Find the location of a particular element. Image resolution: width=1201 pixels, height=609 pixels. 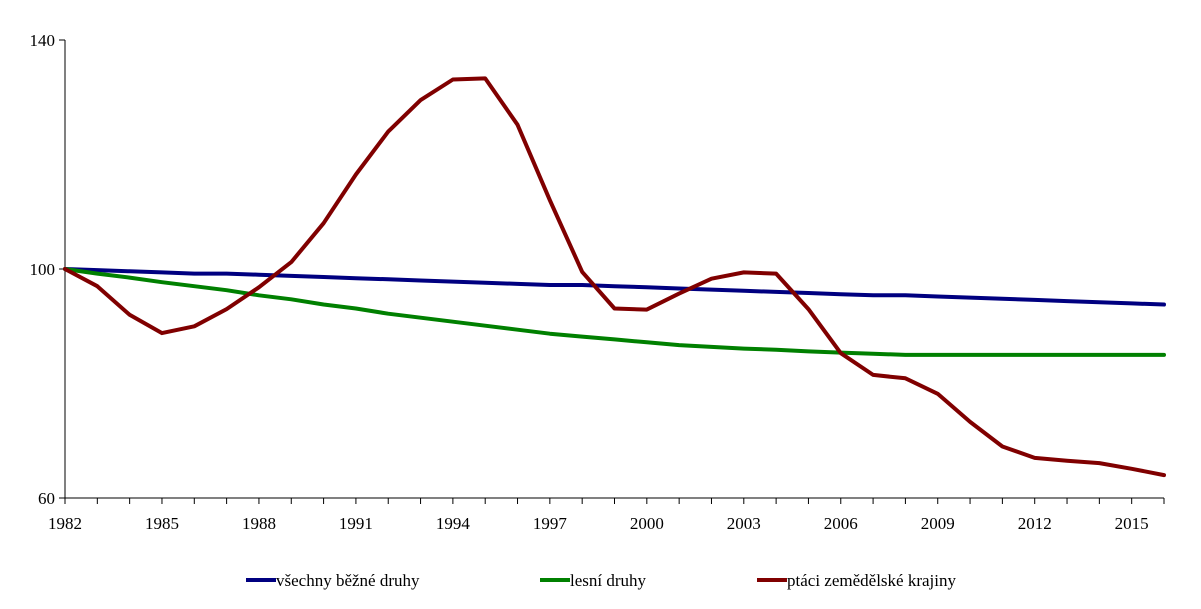

x-tick-label: 1982 is located at coordinates (65, 523).